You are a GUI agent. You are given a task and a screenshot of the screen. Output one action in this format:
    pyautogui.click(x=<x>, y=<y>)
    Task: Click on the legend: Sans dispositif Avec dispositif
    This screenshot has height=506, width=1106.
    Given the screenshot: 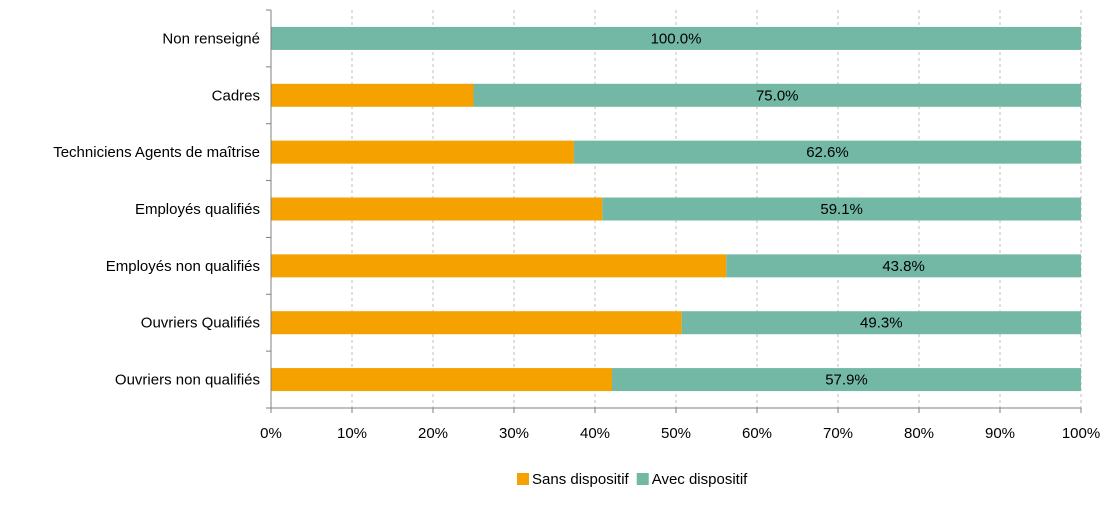 What is the action you would take?
    pyautogui.click(x=632, y=479)
    